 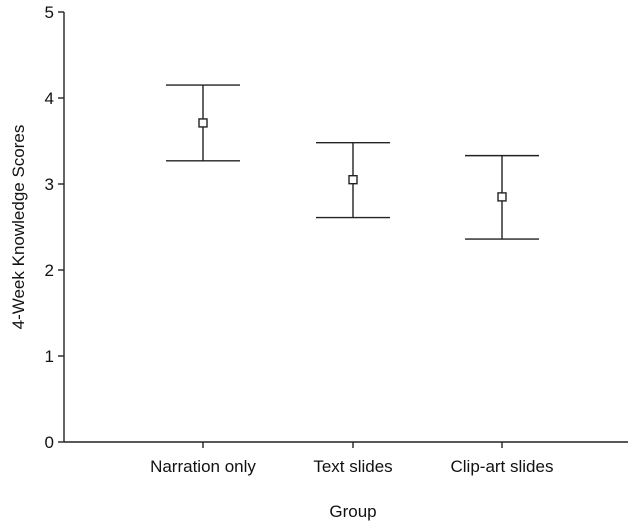 What do you see at coordinates (502, 466) in the screenshot?
I see `x-tick-label: Clip-art slides` at bounding box center [502, 466].